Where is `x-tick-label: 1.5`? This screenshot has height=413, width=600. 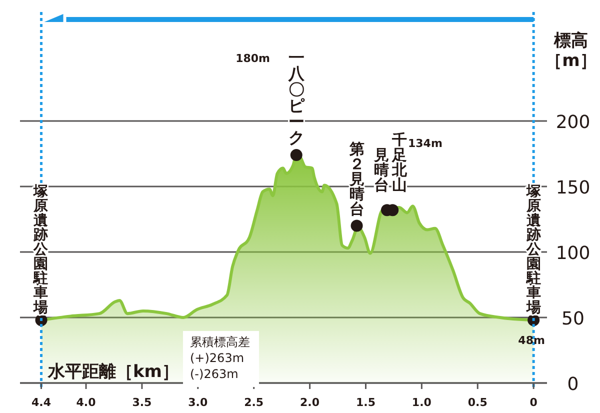 x-tick-label: 1.5 is located at coordinates (366, 402).